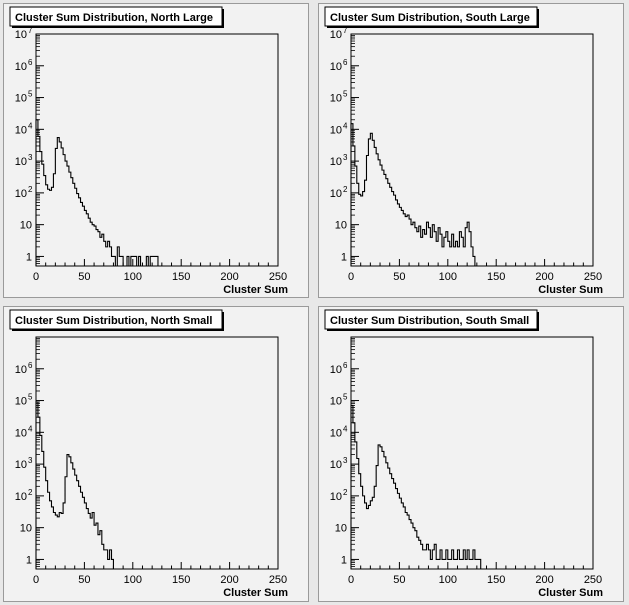  What do you see at coordinates (113, 321) in the screenshot?
I see `chart-title: Cluster Sum Distribution, North Small` at bounding box center [113, 321].